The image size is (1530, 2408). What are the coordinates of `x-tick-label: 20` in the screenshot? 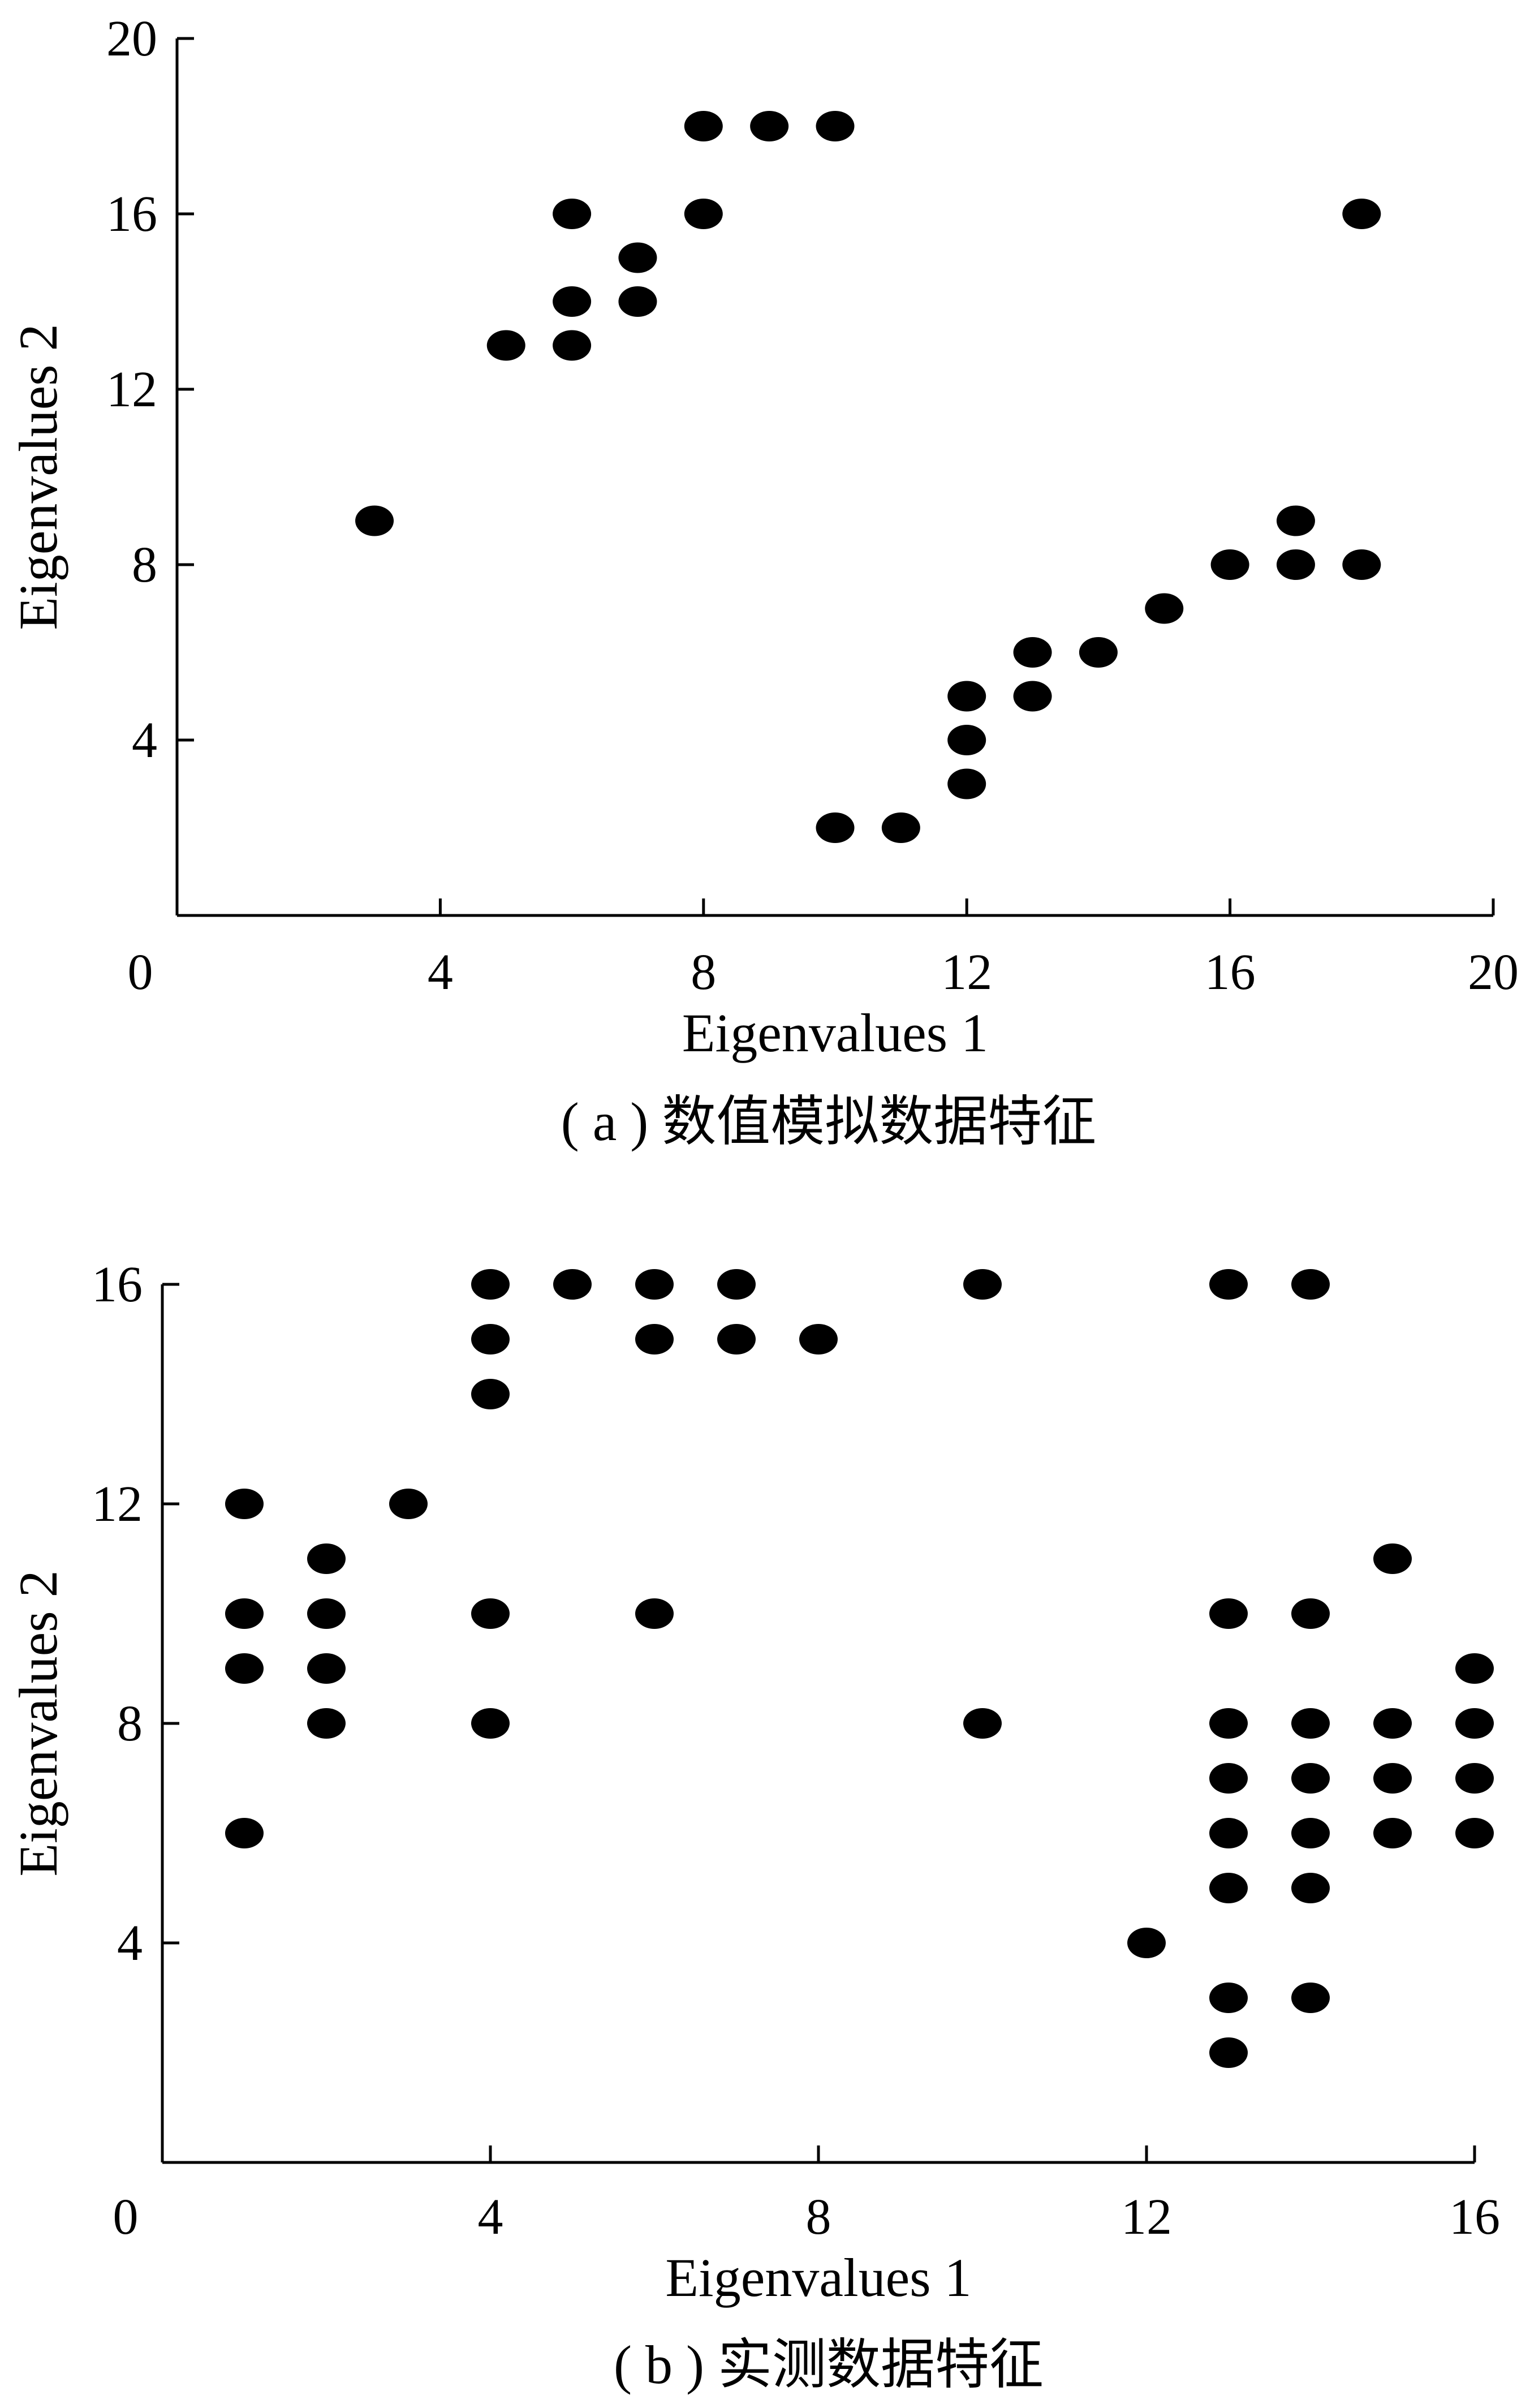 It's located at (1494, 972).